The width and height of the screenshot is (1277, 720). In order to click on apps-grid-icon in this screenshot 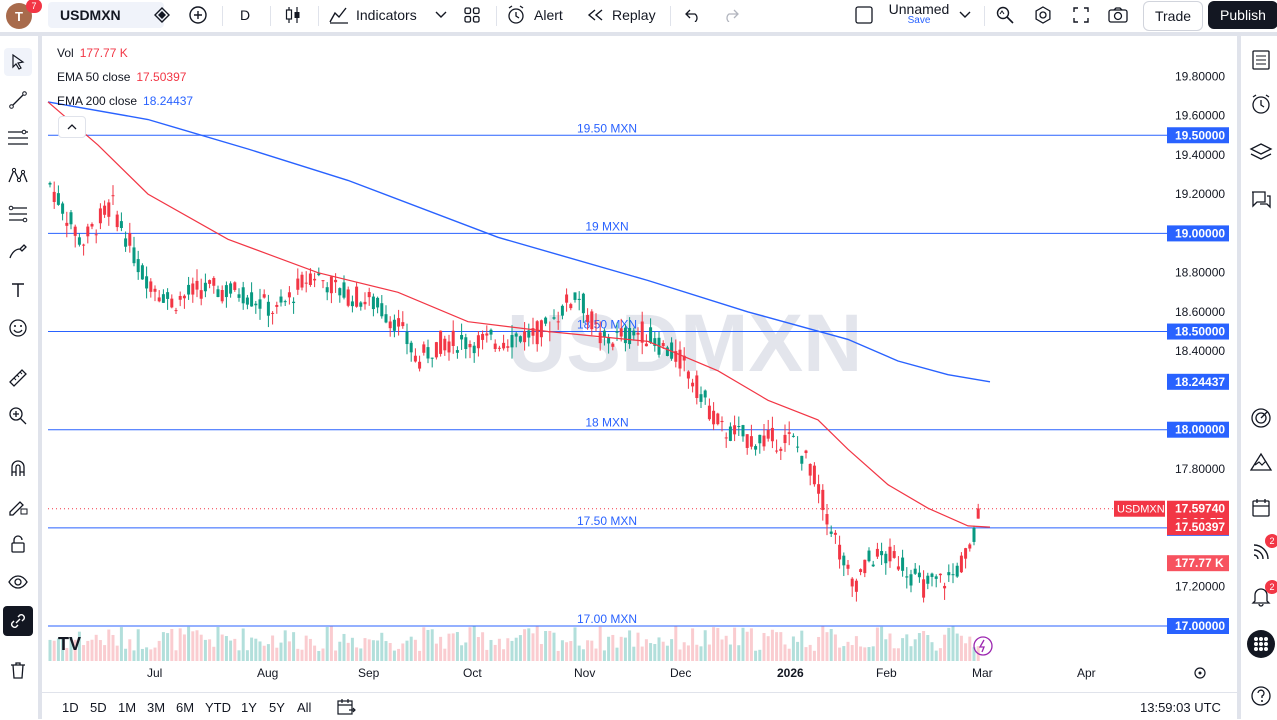, I will do `click(1261, 644)`.